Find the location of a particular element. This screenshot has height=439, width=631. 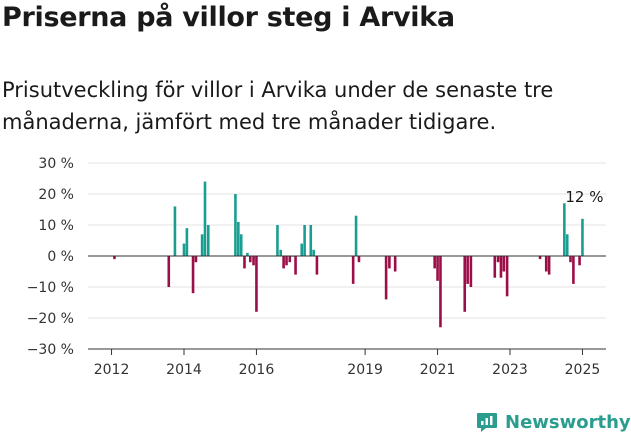

annotations: 12 % is located at coordinates (584, 197).